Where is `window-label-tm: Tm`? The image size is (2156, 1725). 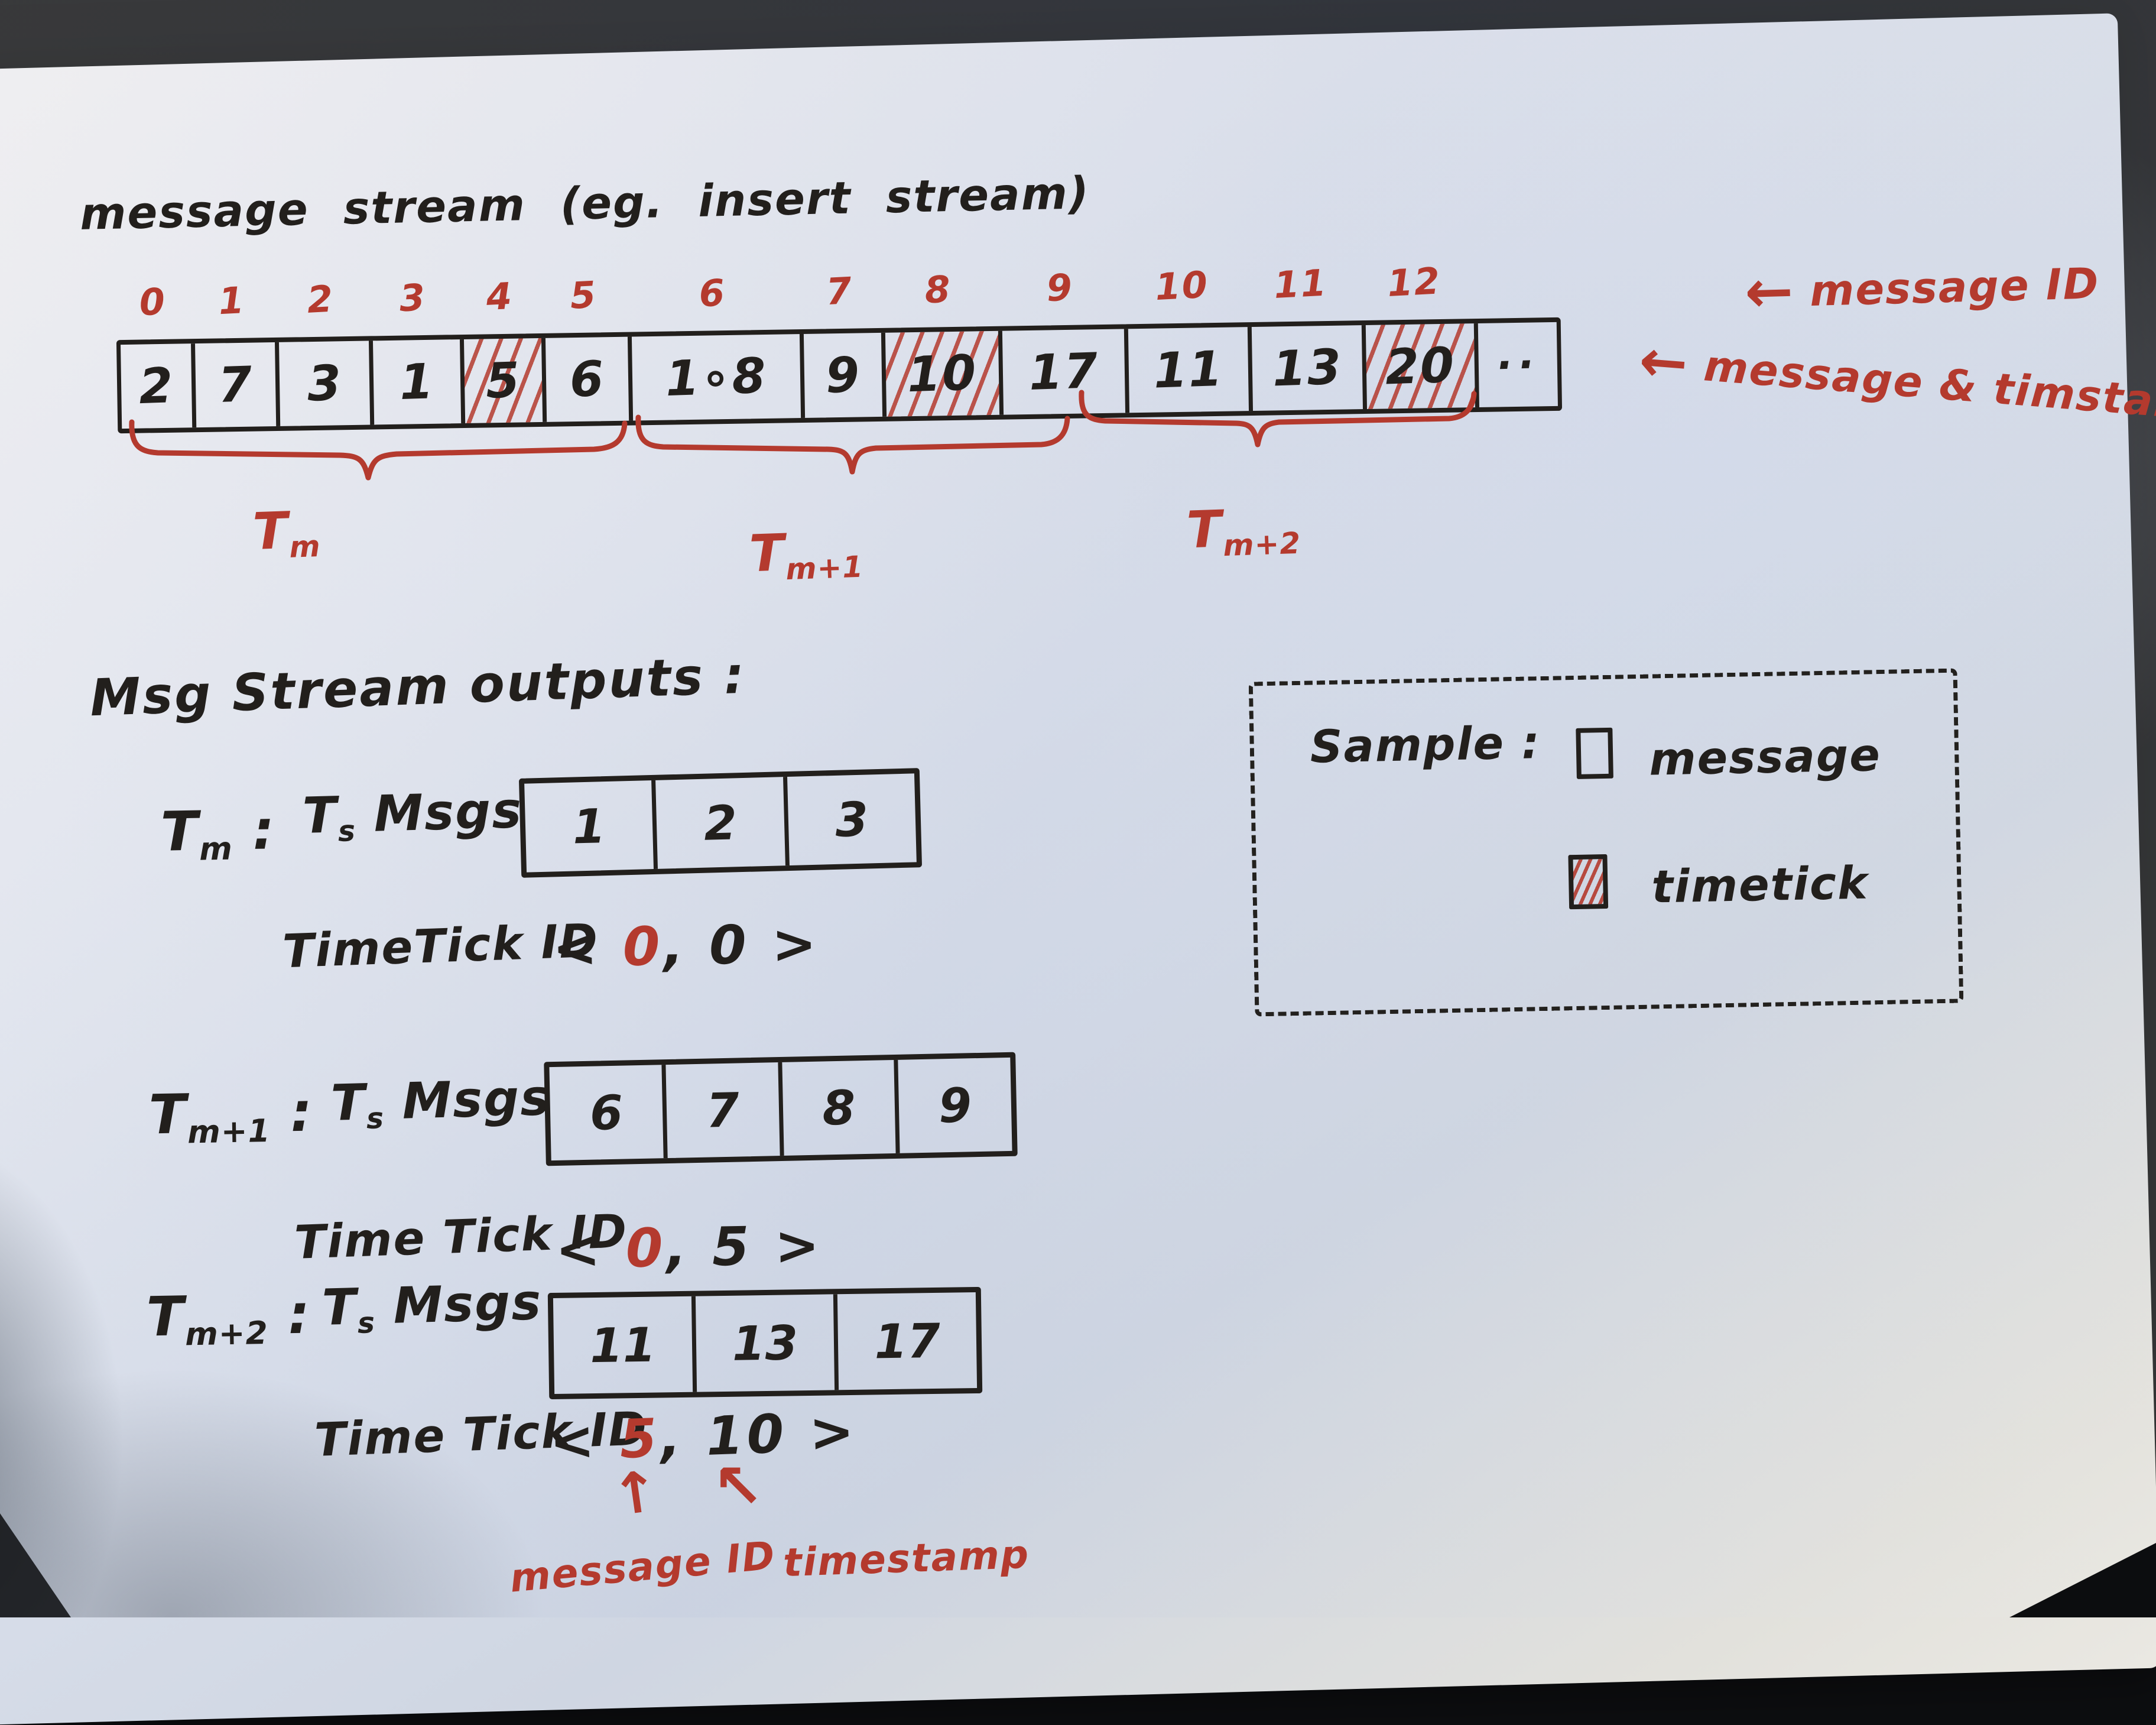 window-label-tm: Tm is located at coordinates (286, 533).